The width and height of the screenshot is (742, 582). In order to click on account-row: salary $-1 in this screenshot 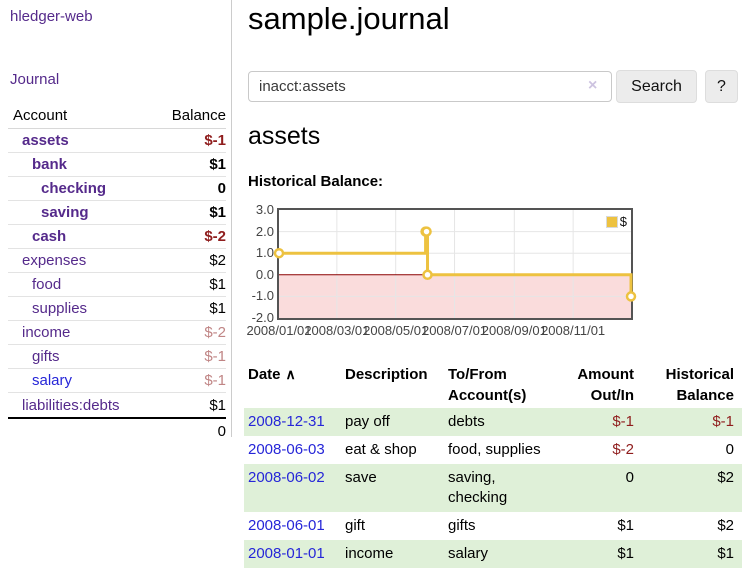, I will do `click(117, 381)`.